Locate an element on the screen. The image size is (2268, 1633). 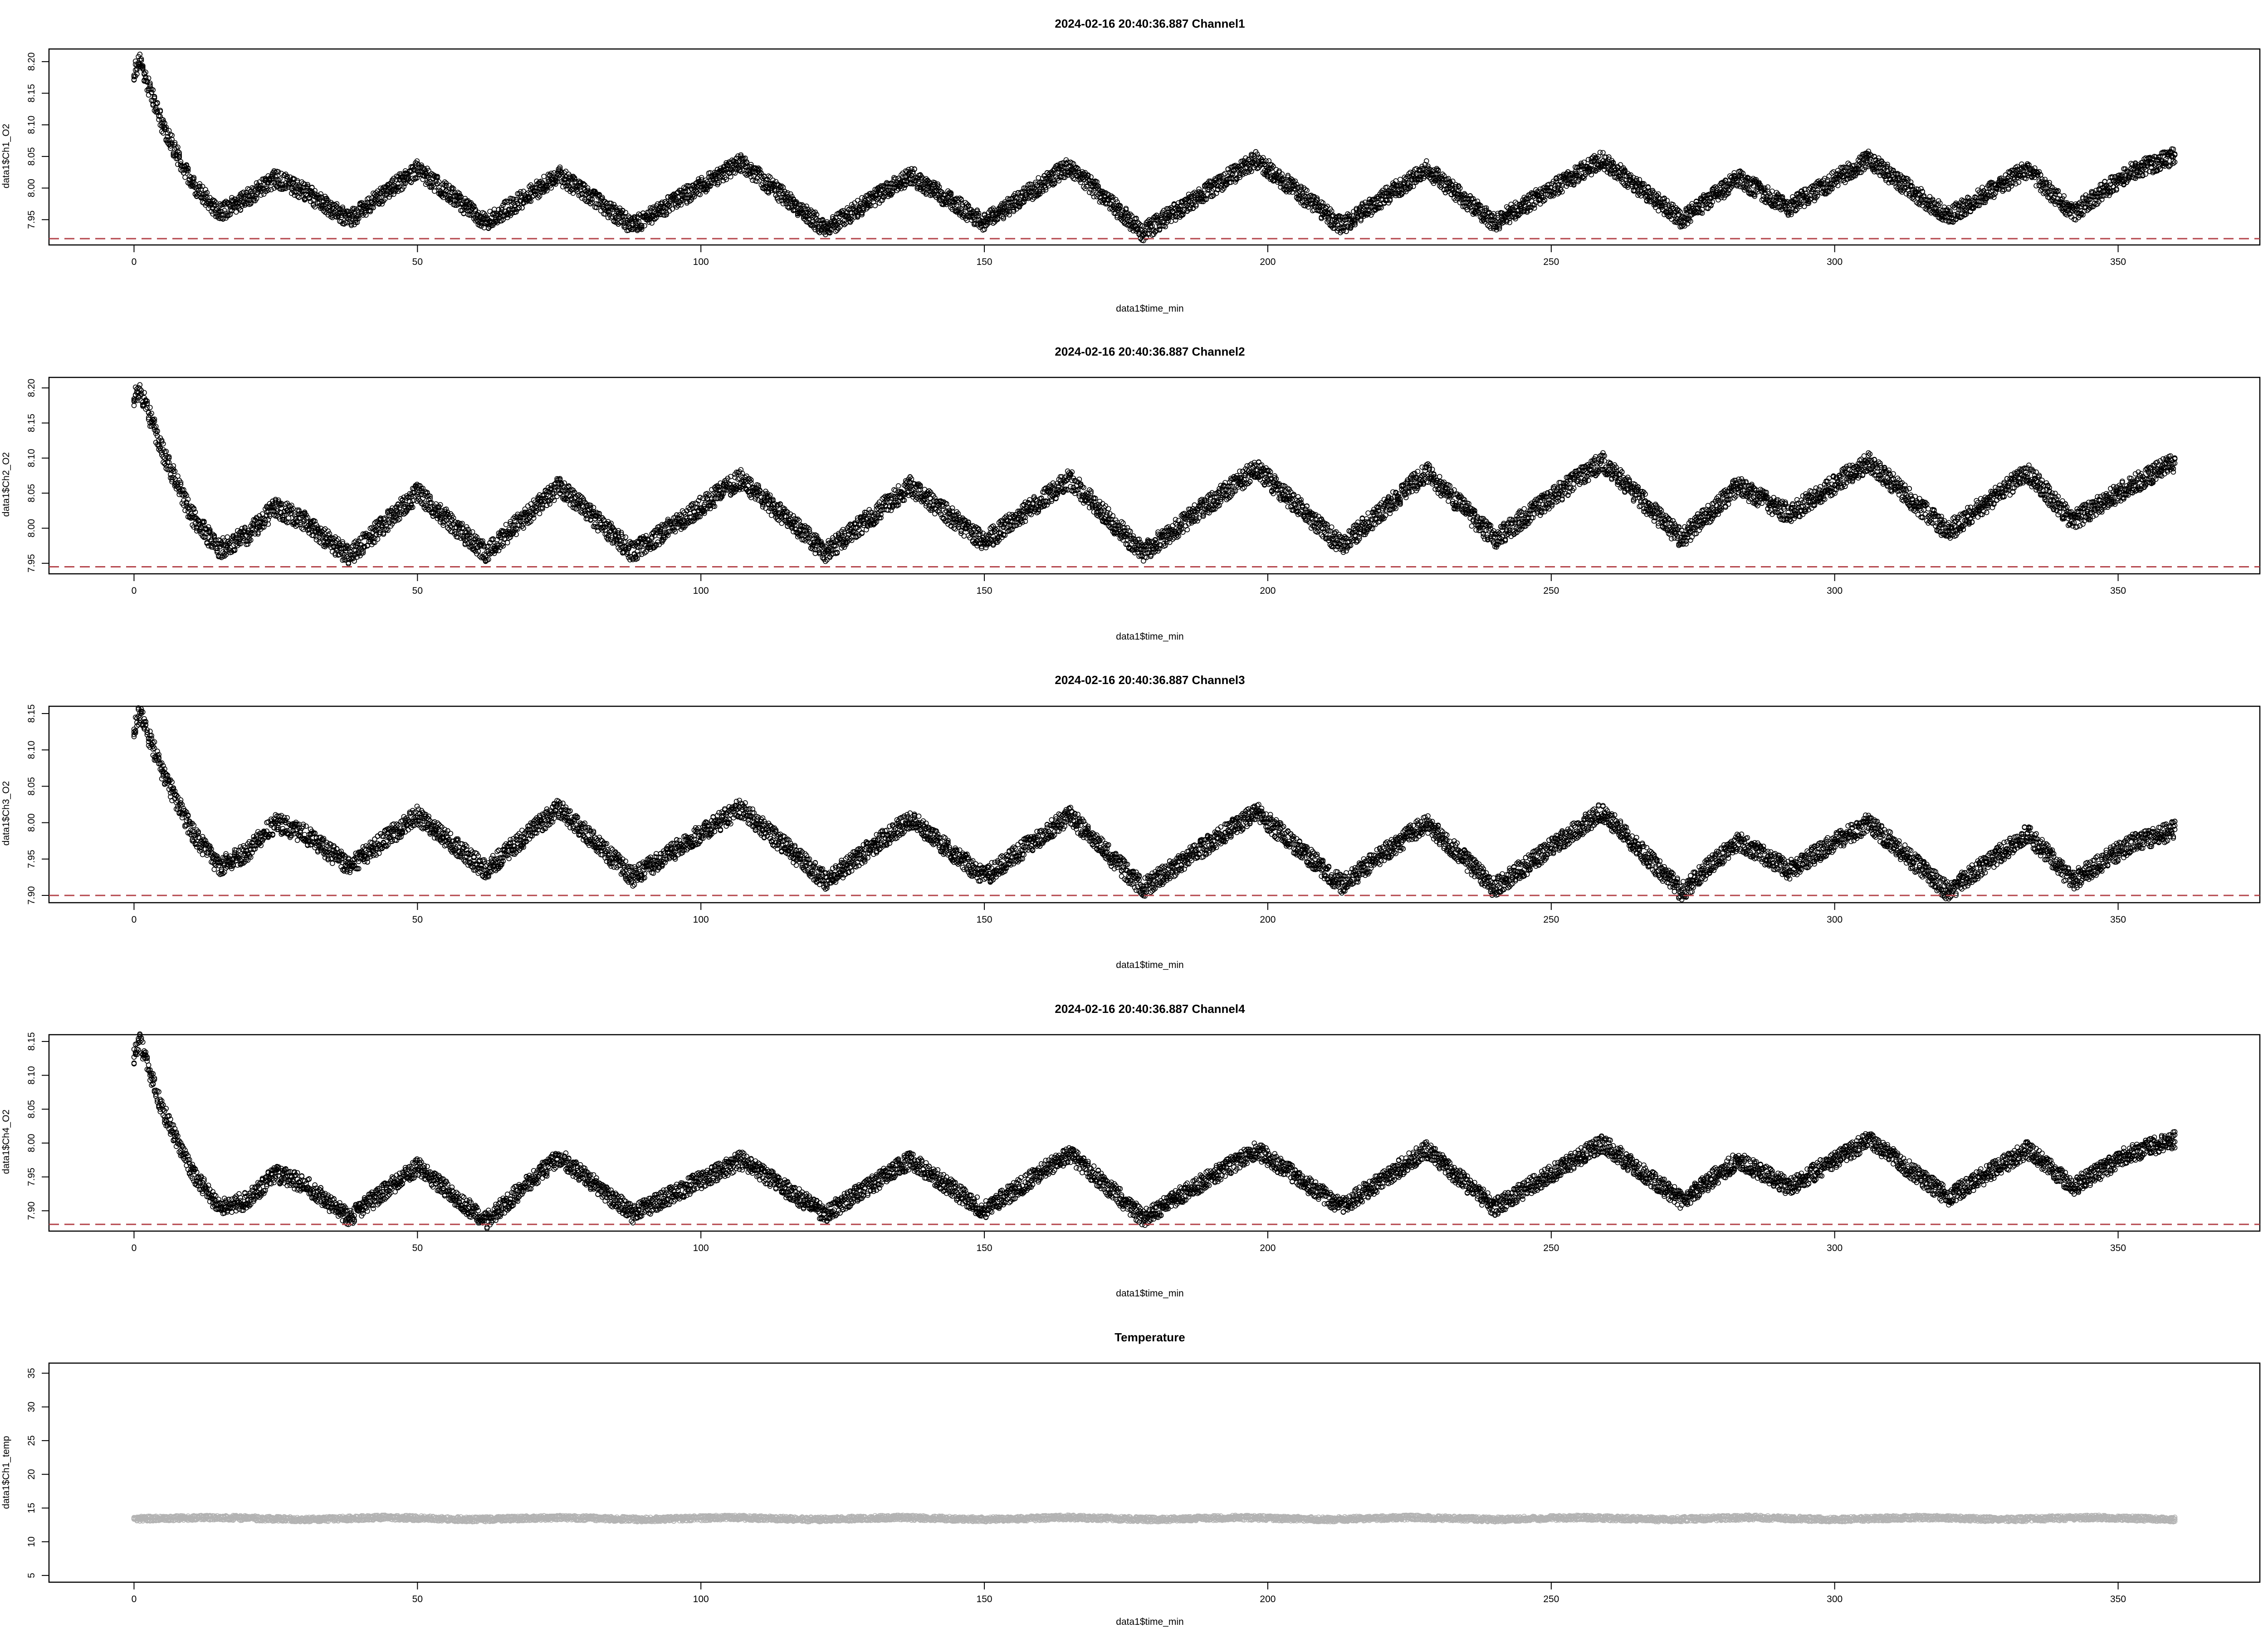
x-tick-label: 0 is located at coordinates (134, 262).